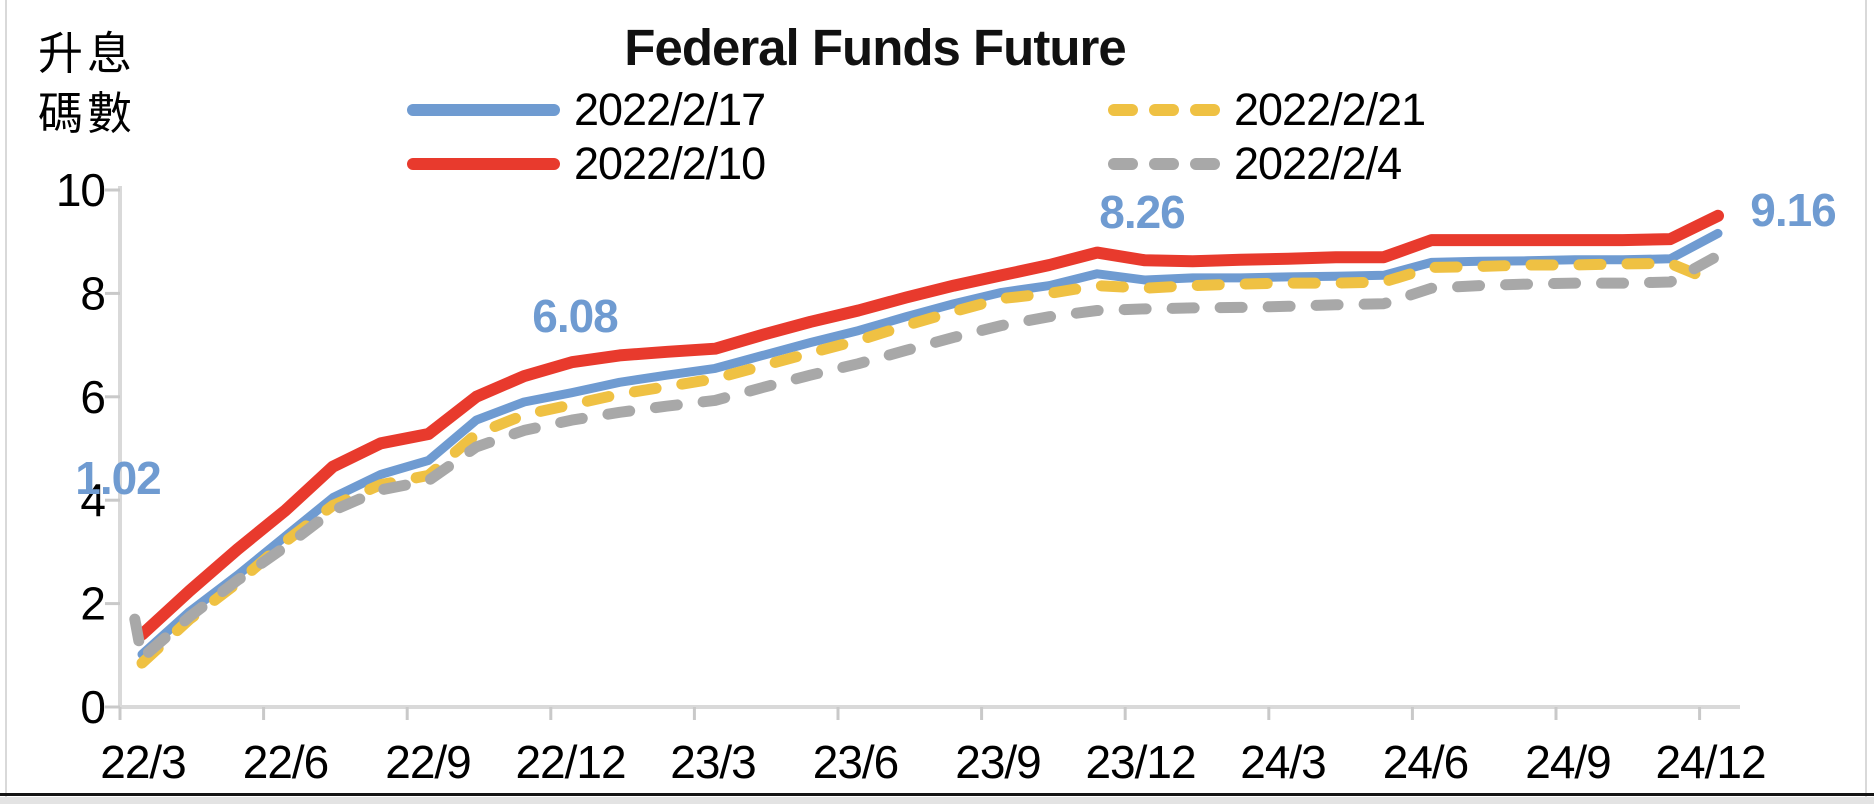 The image size is (1874, 804). What do you see at coordinates (1140, 762) in the screenshot?
I see `x-tick-label: 23/12` at bounding box center [1140, 762].